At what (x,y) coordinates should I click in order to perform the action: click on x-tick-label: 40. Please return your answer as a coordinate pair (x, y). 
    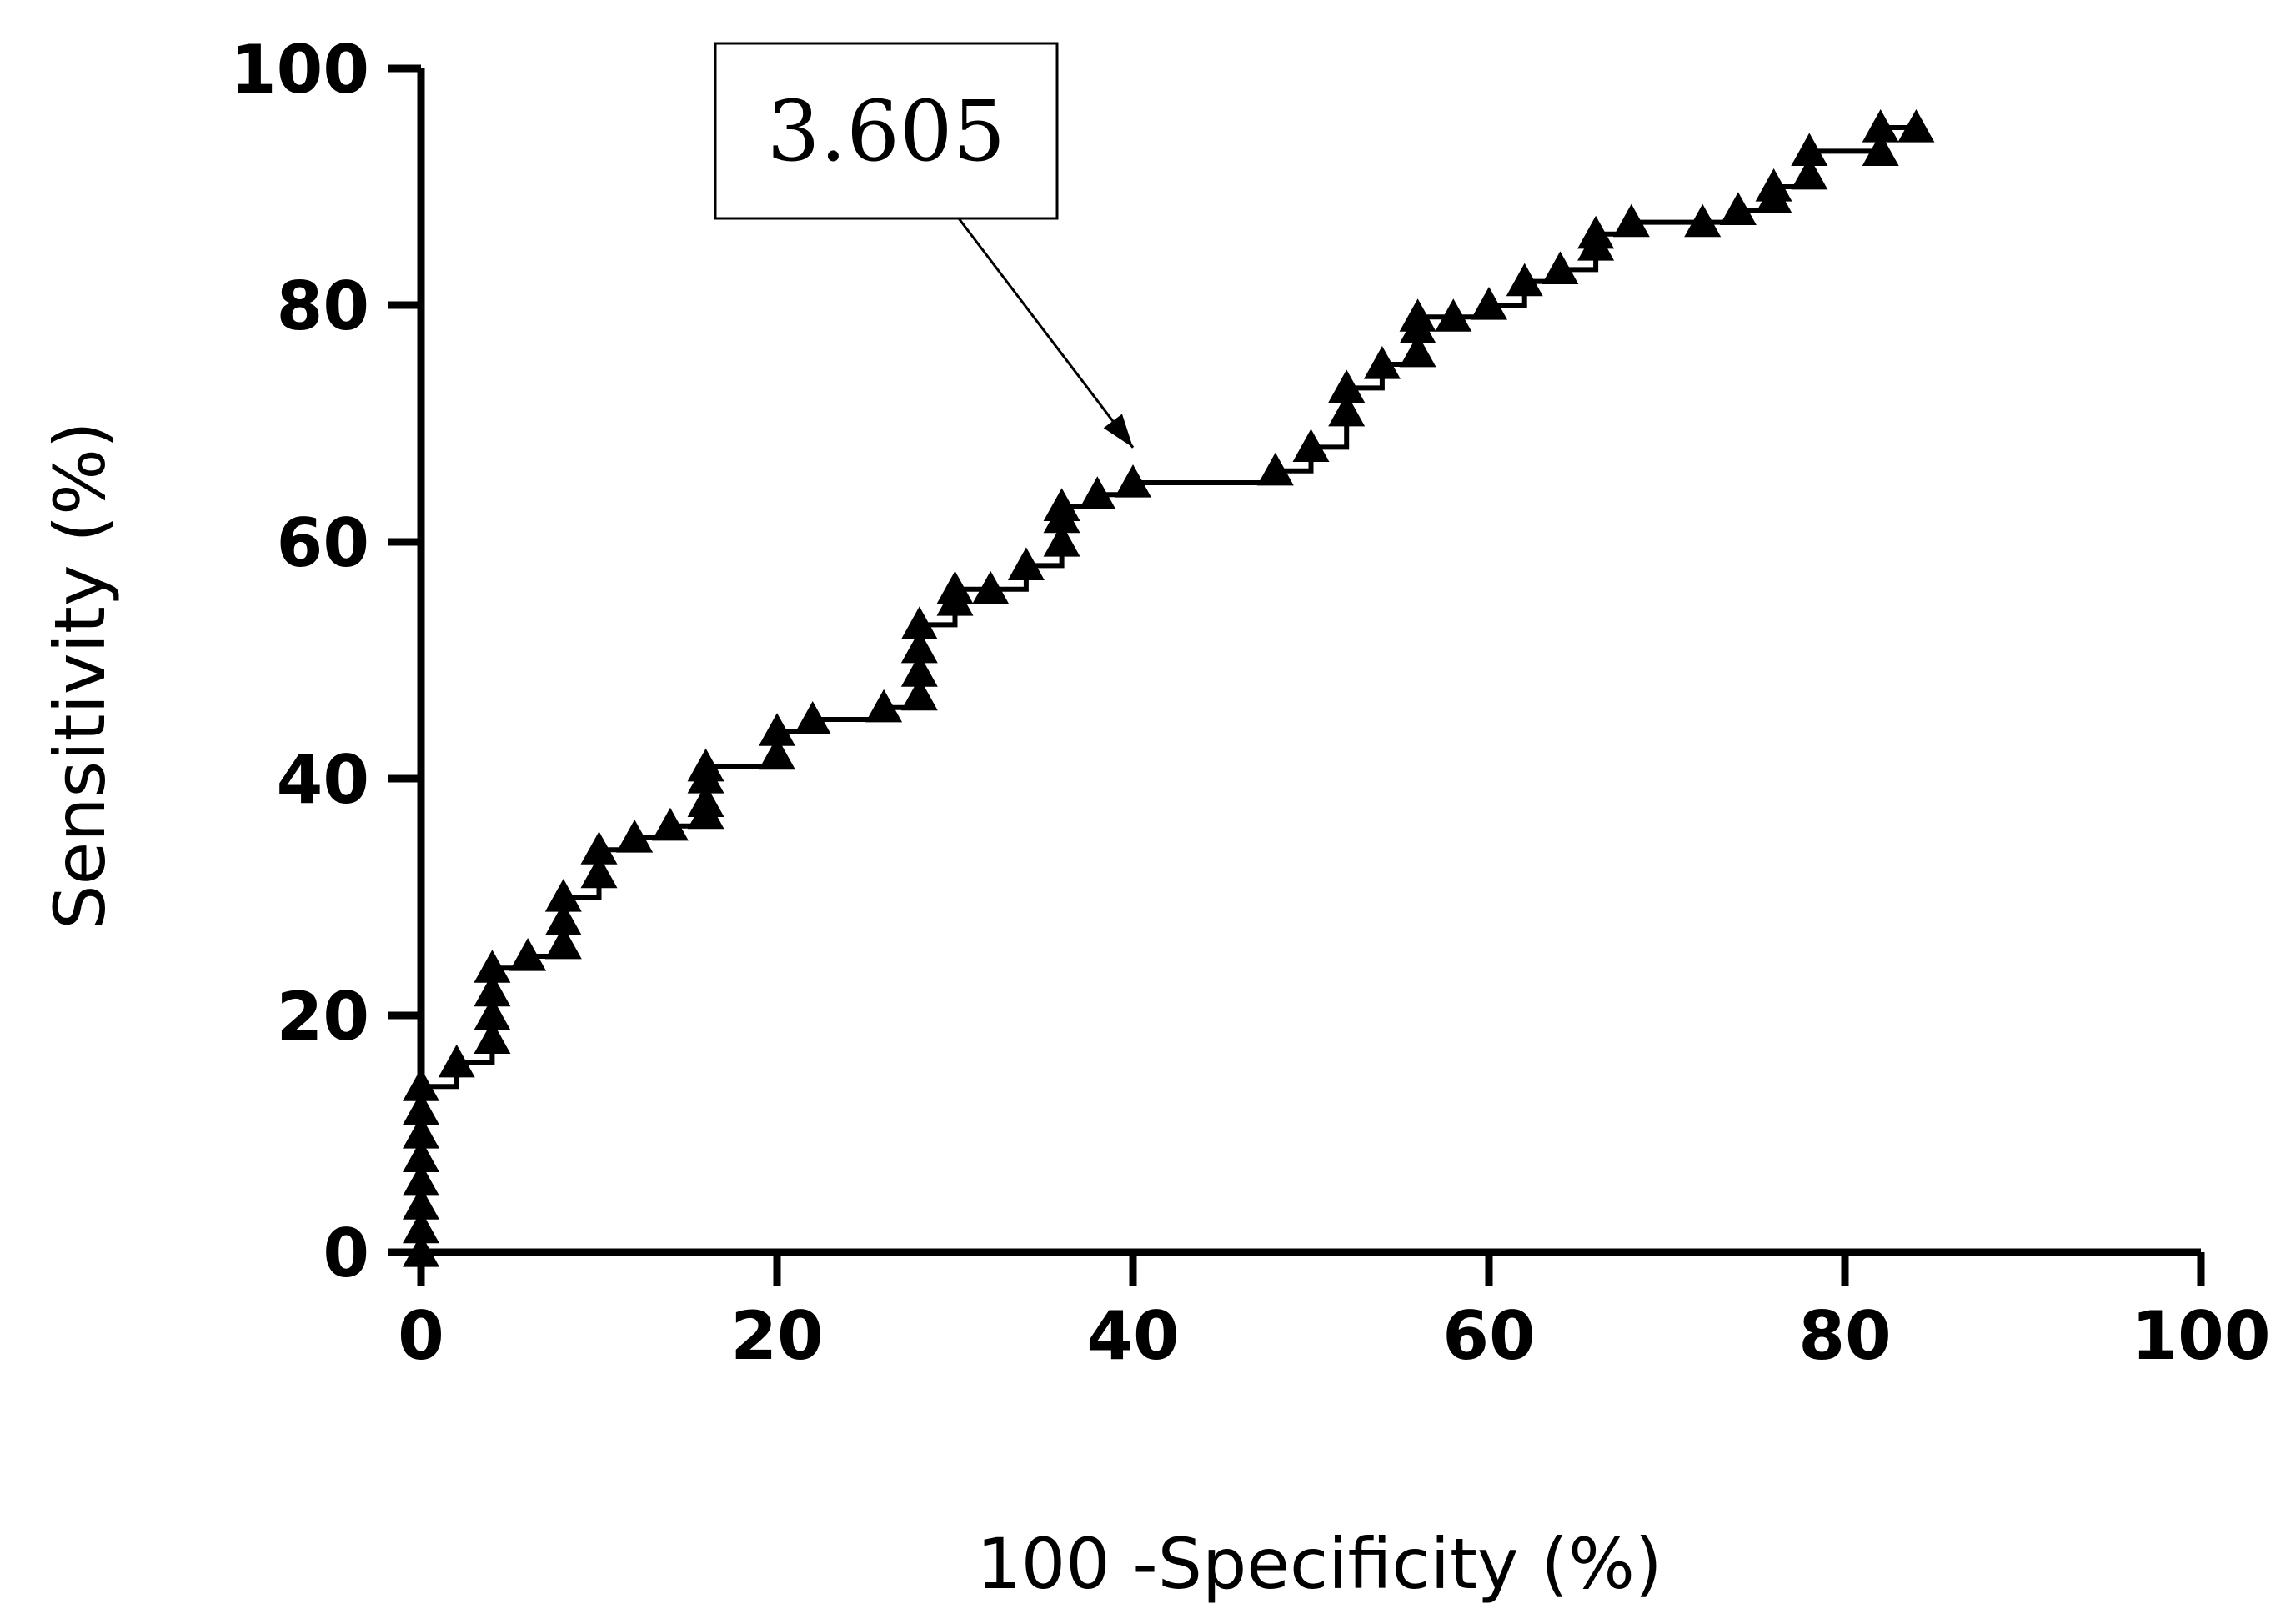
    Looking at the image, I should click on (1132, 1336).